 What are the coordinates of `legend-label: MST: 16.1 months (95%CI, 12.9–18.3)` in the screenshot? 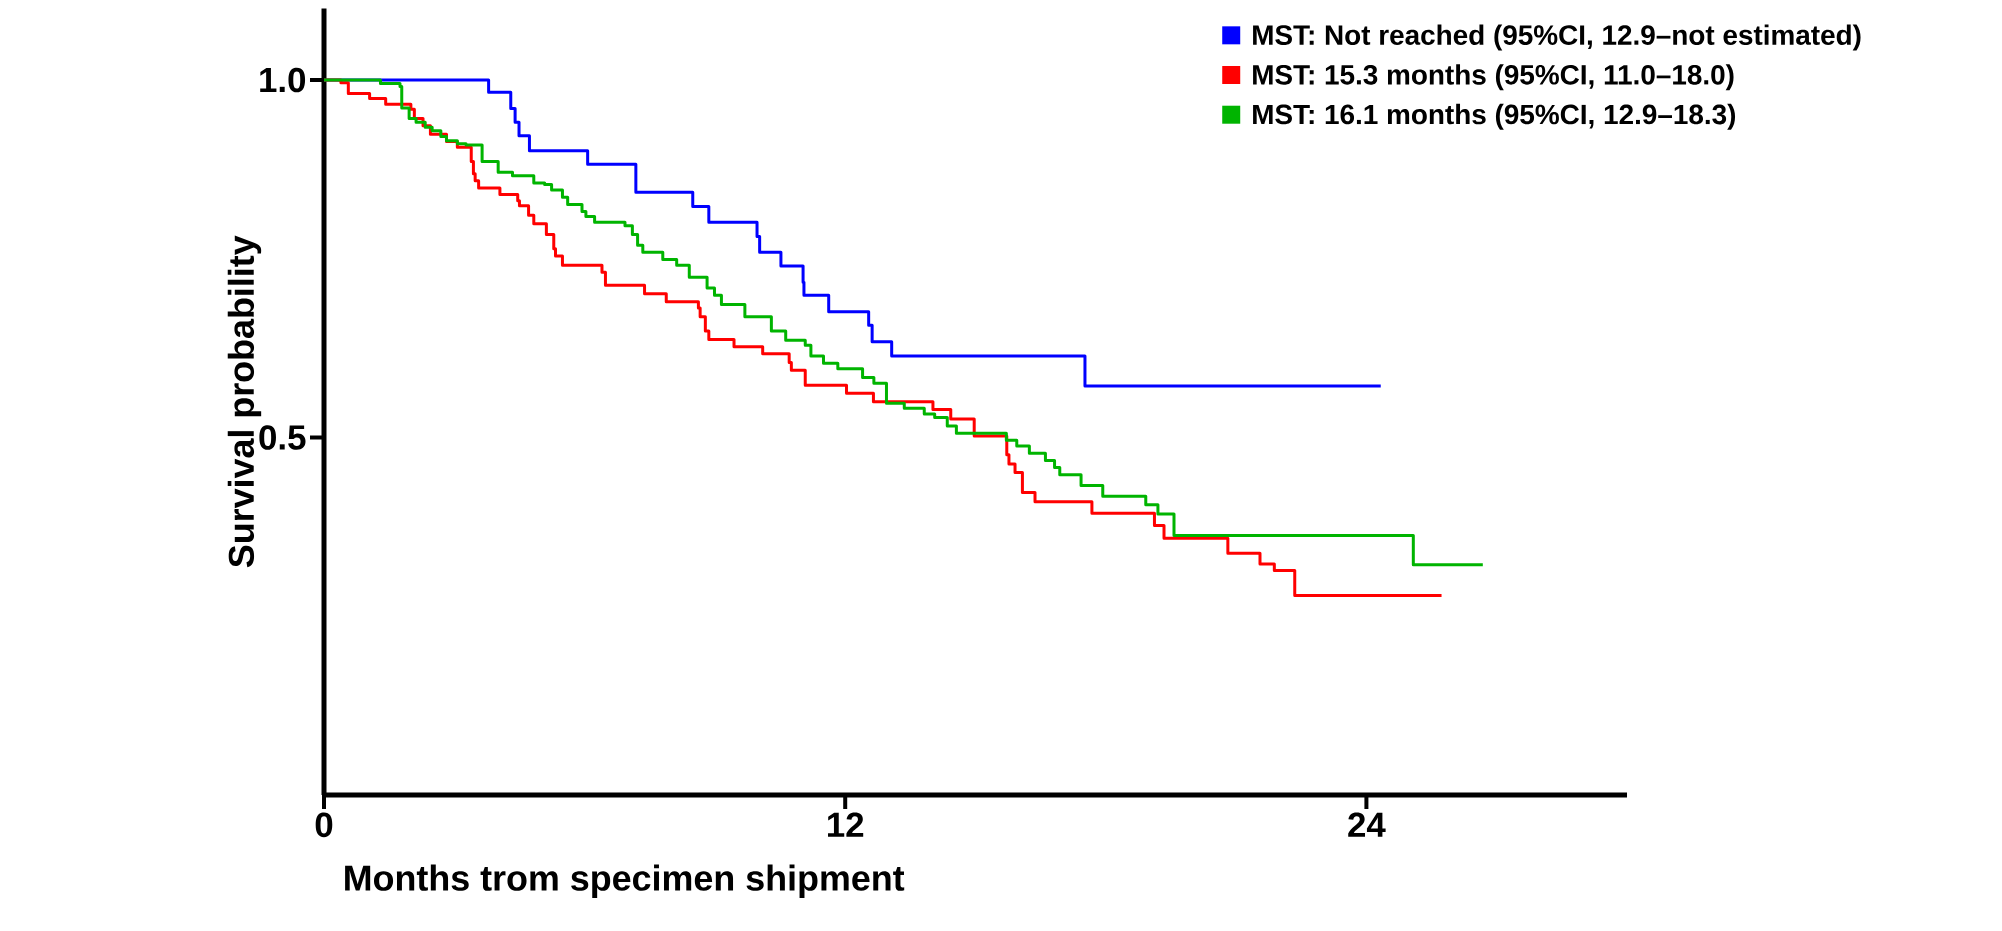 It's located at (1494, 116).